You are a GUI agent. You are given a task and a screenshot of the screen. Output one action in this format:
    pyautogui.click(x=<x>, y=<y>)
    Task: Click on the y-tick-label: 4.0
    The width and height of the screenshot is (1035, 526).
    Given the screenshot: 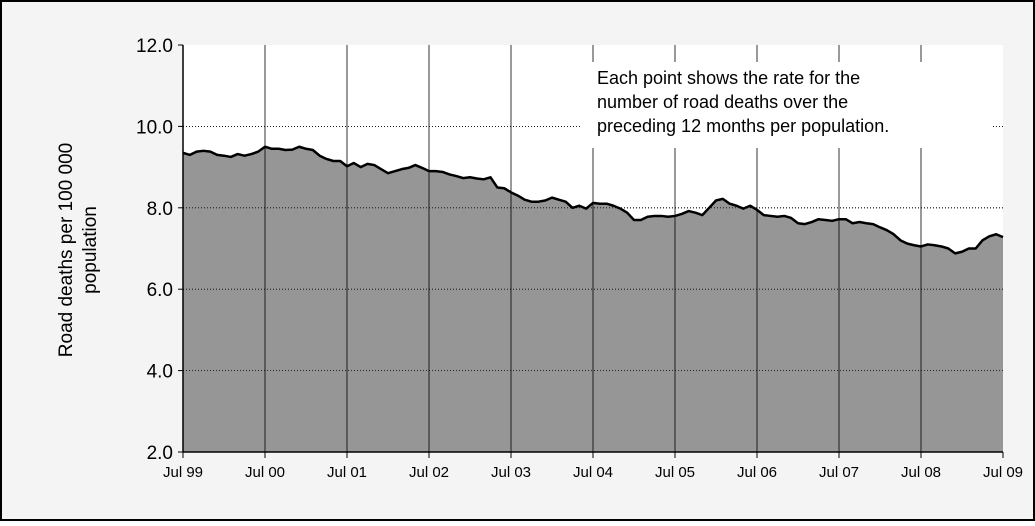 What is the action you would take?
    pyautogui.click(x=160, y=372)
    